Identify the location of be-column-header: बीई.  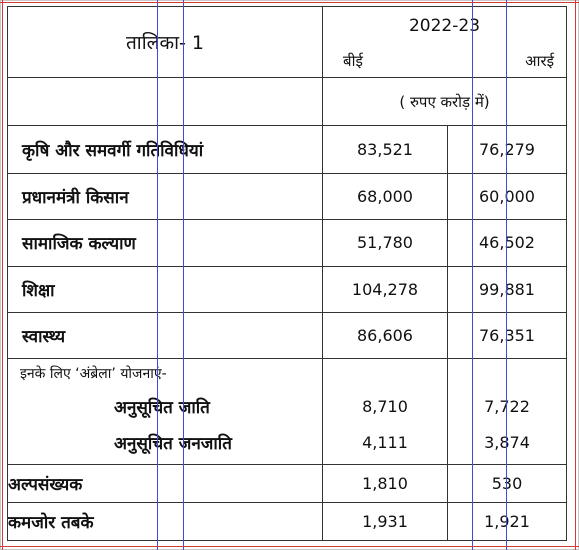
(353, 61).